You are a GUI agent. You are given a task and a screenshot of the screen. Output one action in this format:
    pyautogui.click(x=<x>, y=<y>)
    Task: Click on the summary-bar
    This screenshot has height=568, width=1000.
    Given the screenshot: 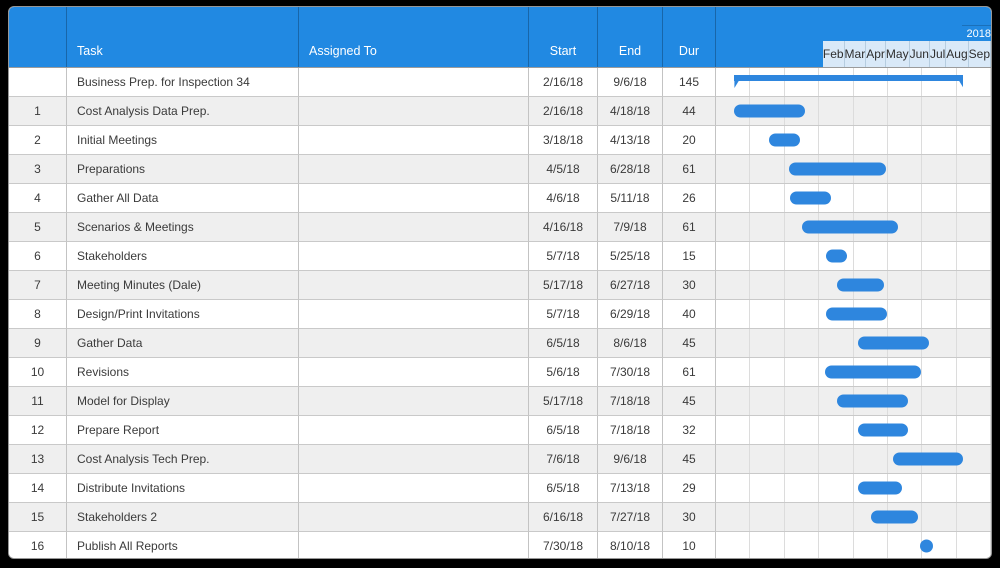 What is the action you would take?
    pyautogui.click(x=849, y=81)
    